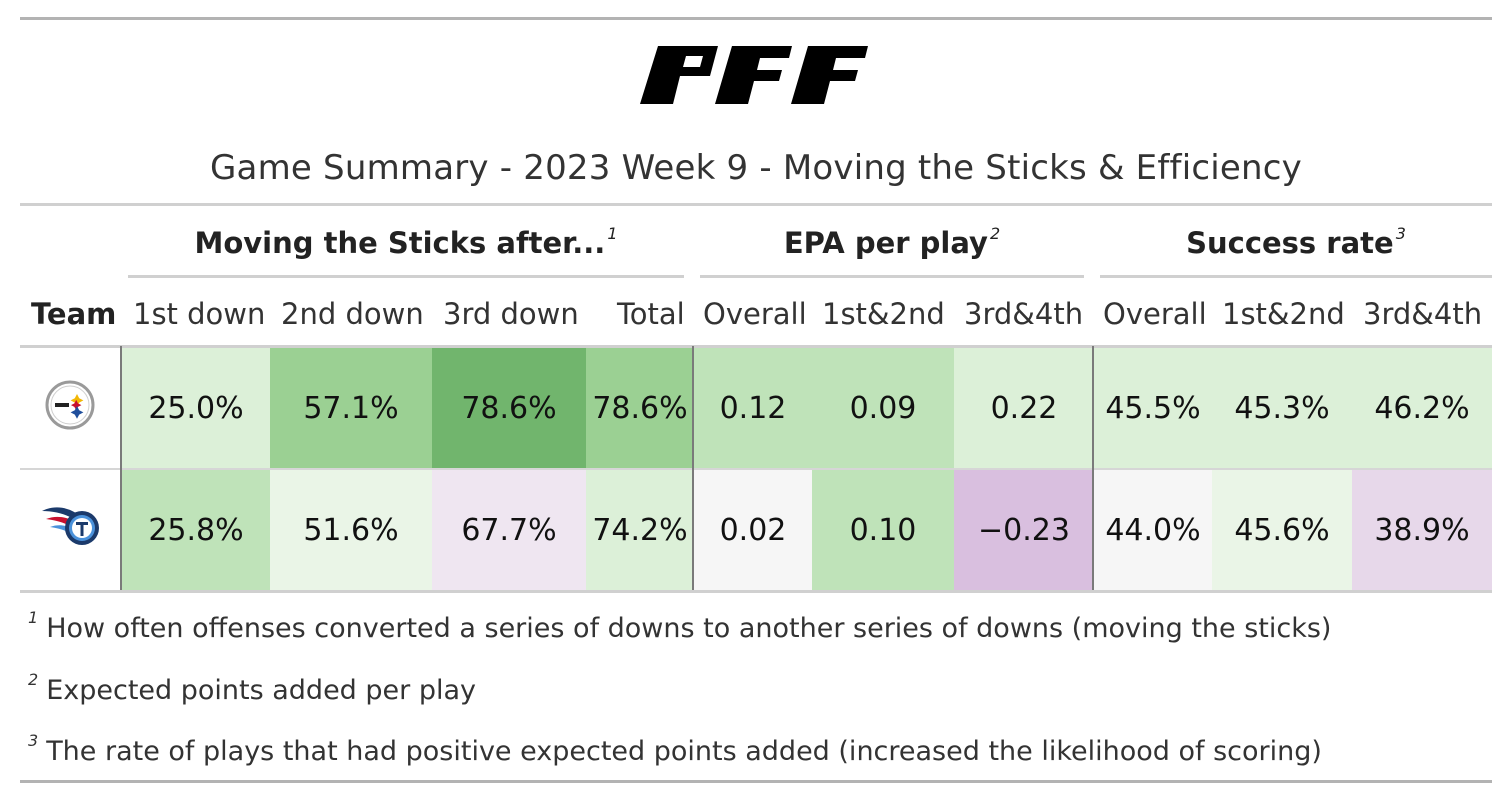  What do you see at coordinates (753, 408) in the screenshot?
I see `cell-epa-overall: 0.12` at bounding box center [753, 408].